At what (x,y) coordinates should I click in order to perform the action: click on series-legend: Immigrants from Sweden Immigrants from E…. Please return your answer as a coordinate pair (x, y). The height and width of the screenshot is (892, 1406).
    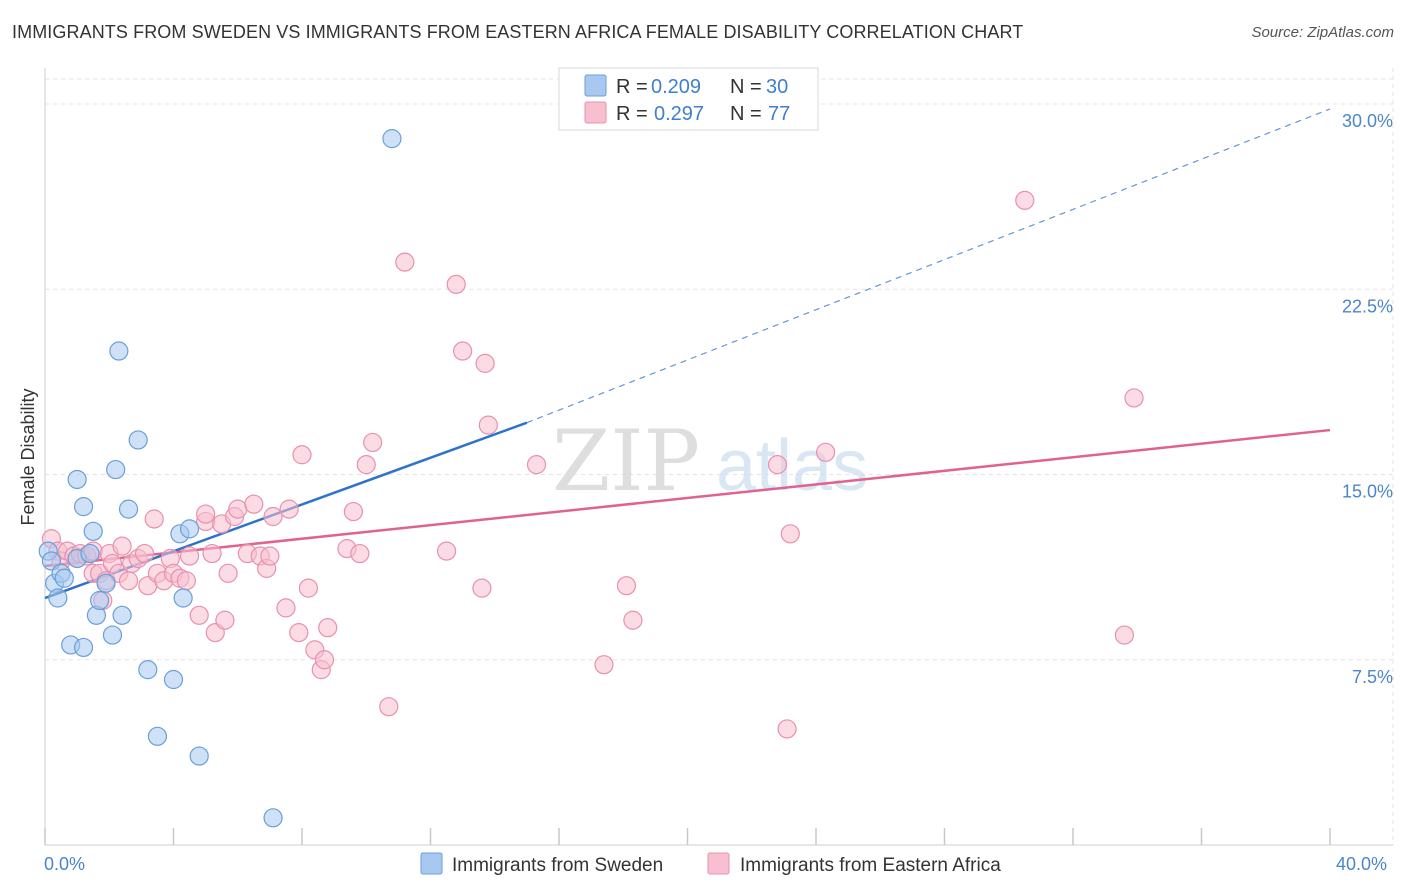
    Looking at the image, I should click on (710, 864).